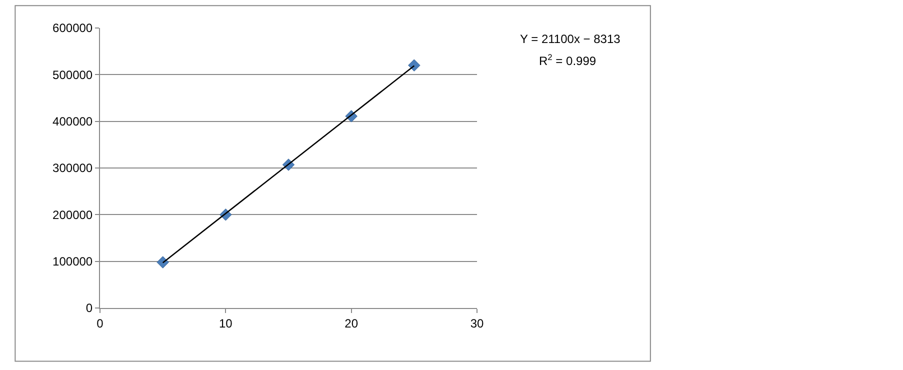 This screenshot has width=903, height=370. What do you see at coordinates (351, 323) in the screenshot?
I see `x-tick-label: 20` at bounding box center [351, 323].